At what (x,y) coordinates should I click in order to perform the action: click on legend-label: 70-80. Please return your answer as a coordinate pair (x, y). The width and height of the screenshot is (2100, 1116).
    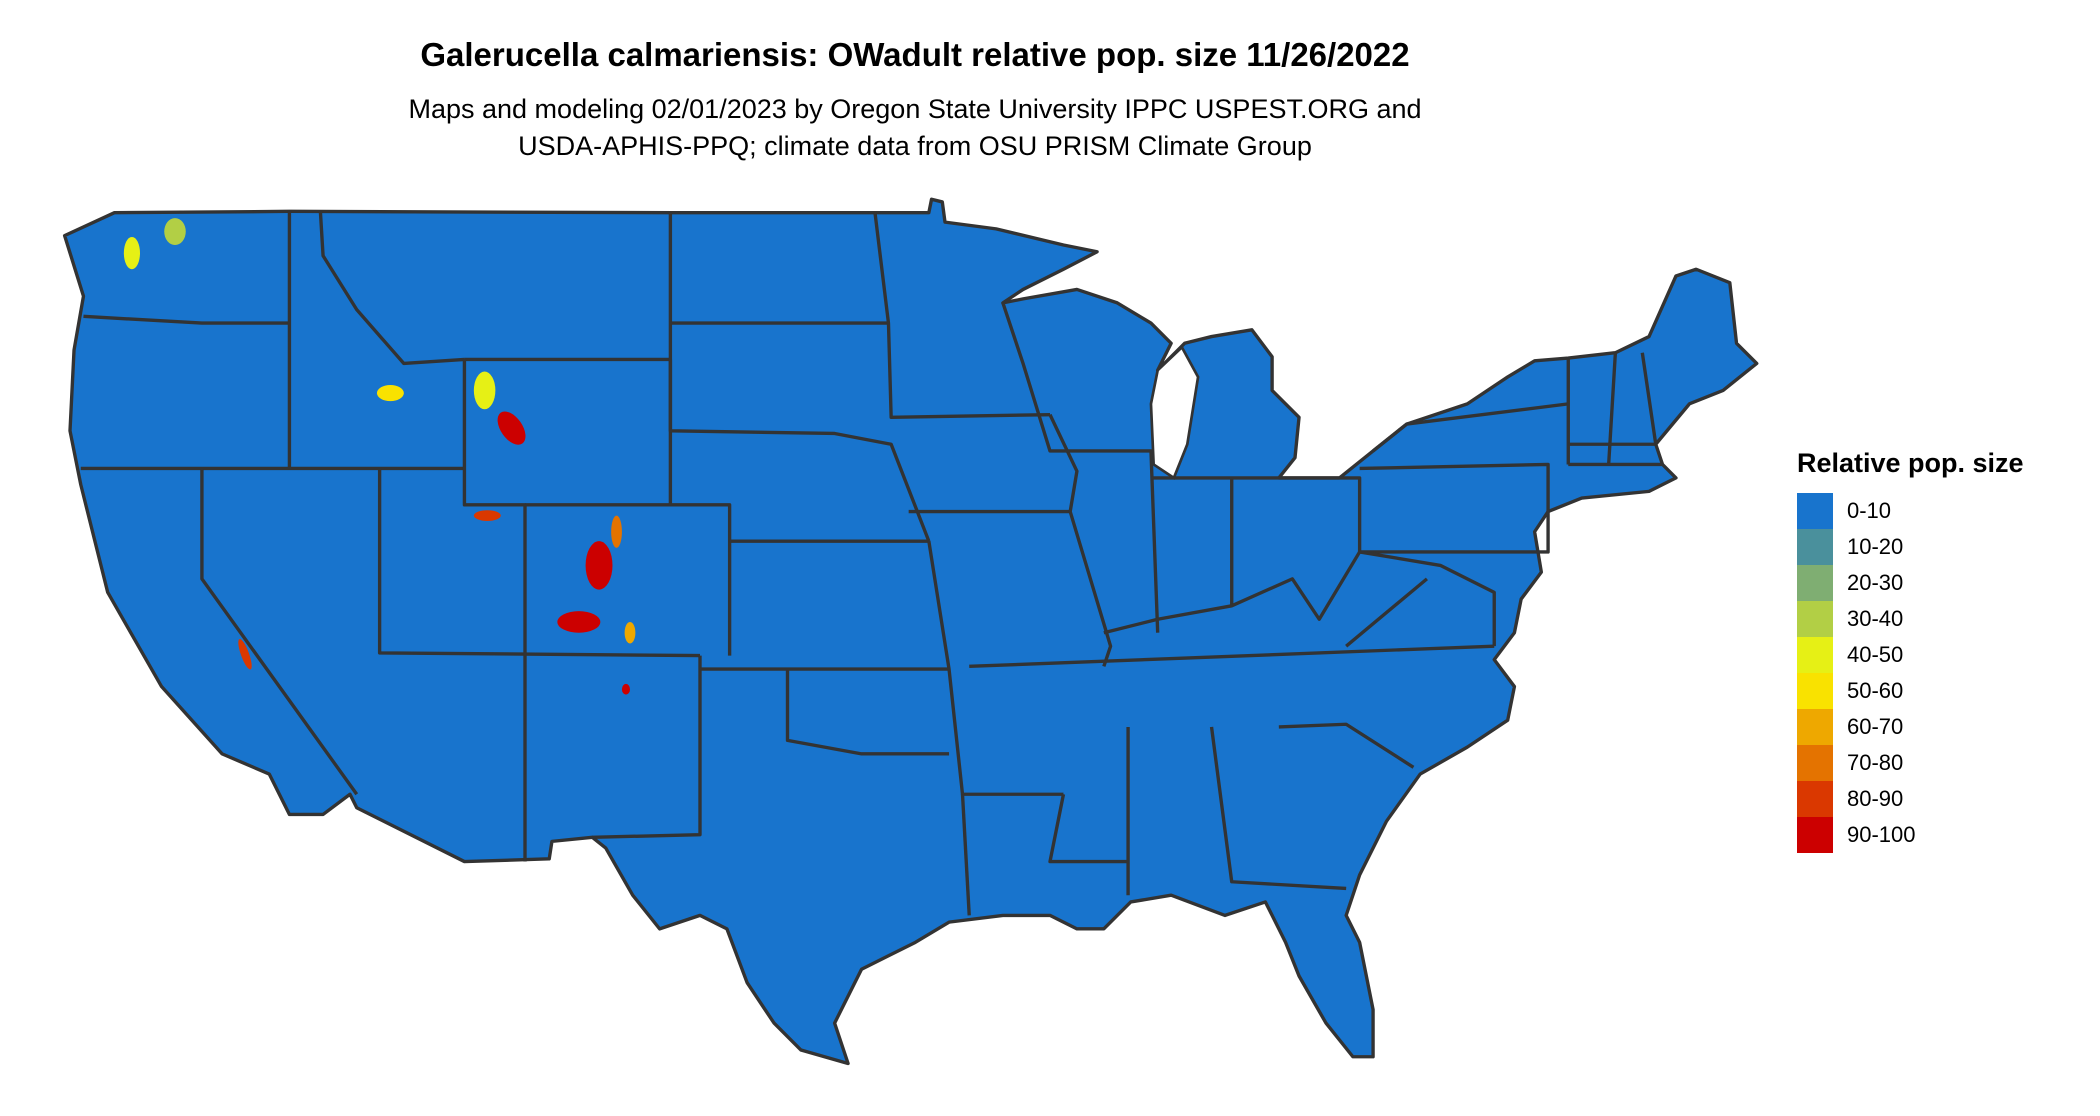
    Looking at the image, I should click on (1875, 762).